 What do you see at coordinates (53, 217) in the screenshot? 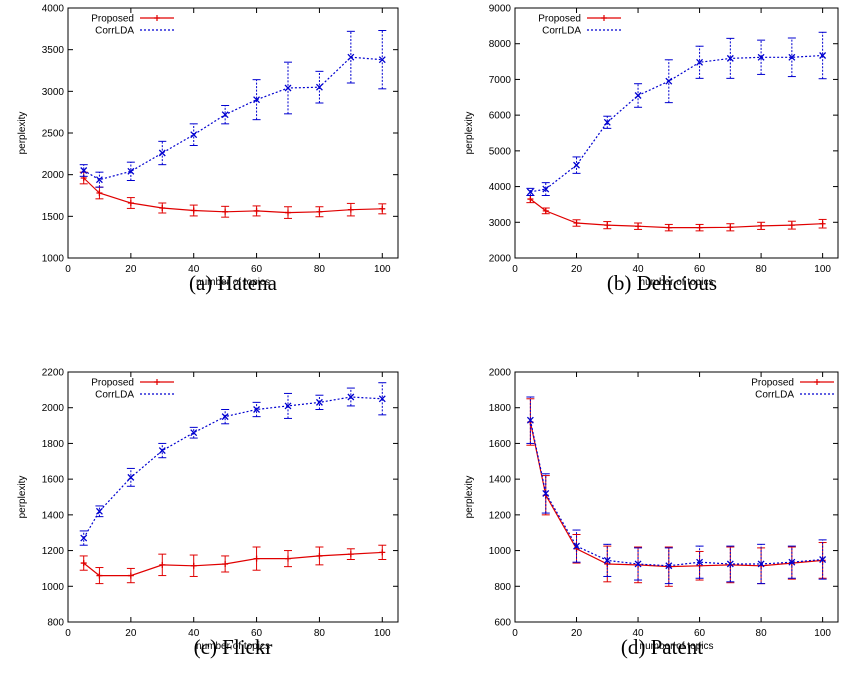
I see `y-tick-label: 1500` at bounding box center [53, 217].